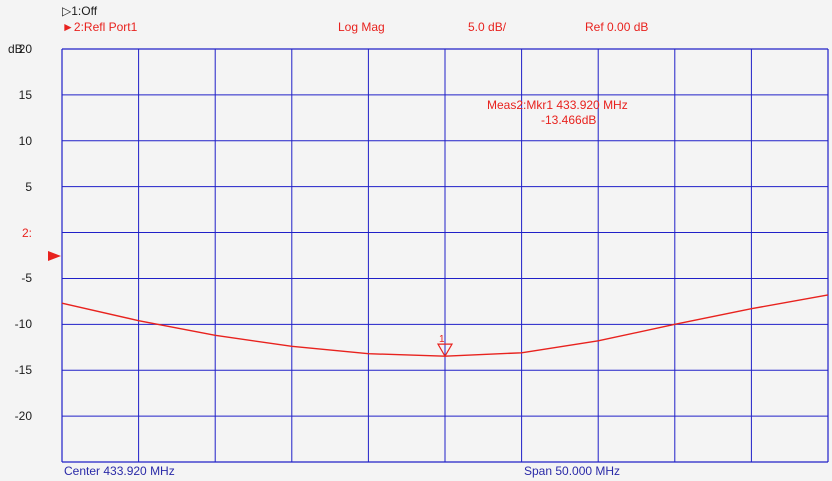 Image resolution: width=832 pixels, height=481 pixels. What do you see at coordinates (67, 11) in the screenshot?
I see `trace1-arrow-icon: ▷` at bounding box center [67, 11].